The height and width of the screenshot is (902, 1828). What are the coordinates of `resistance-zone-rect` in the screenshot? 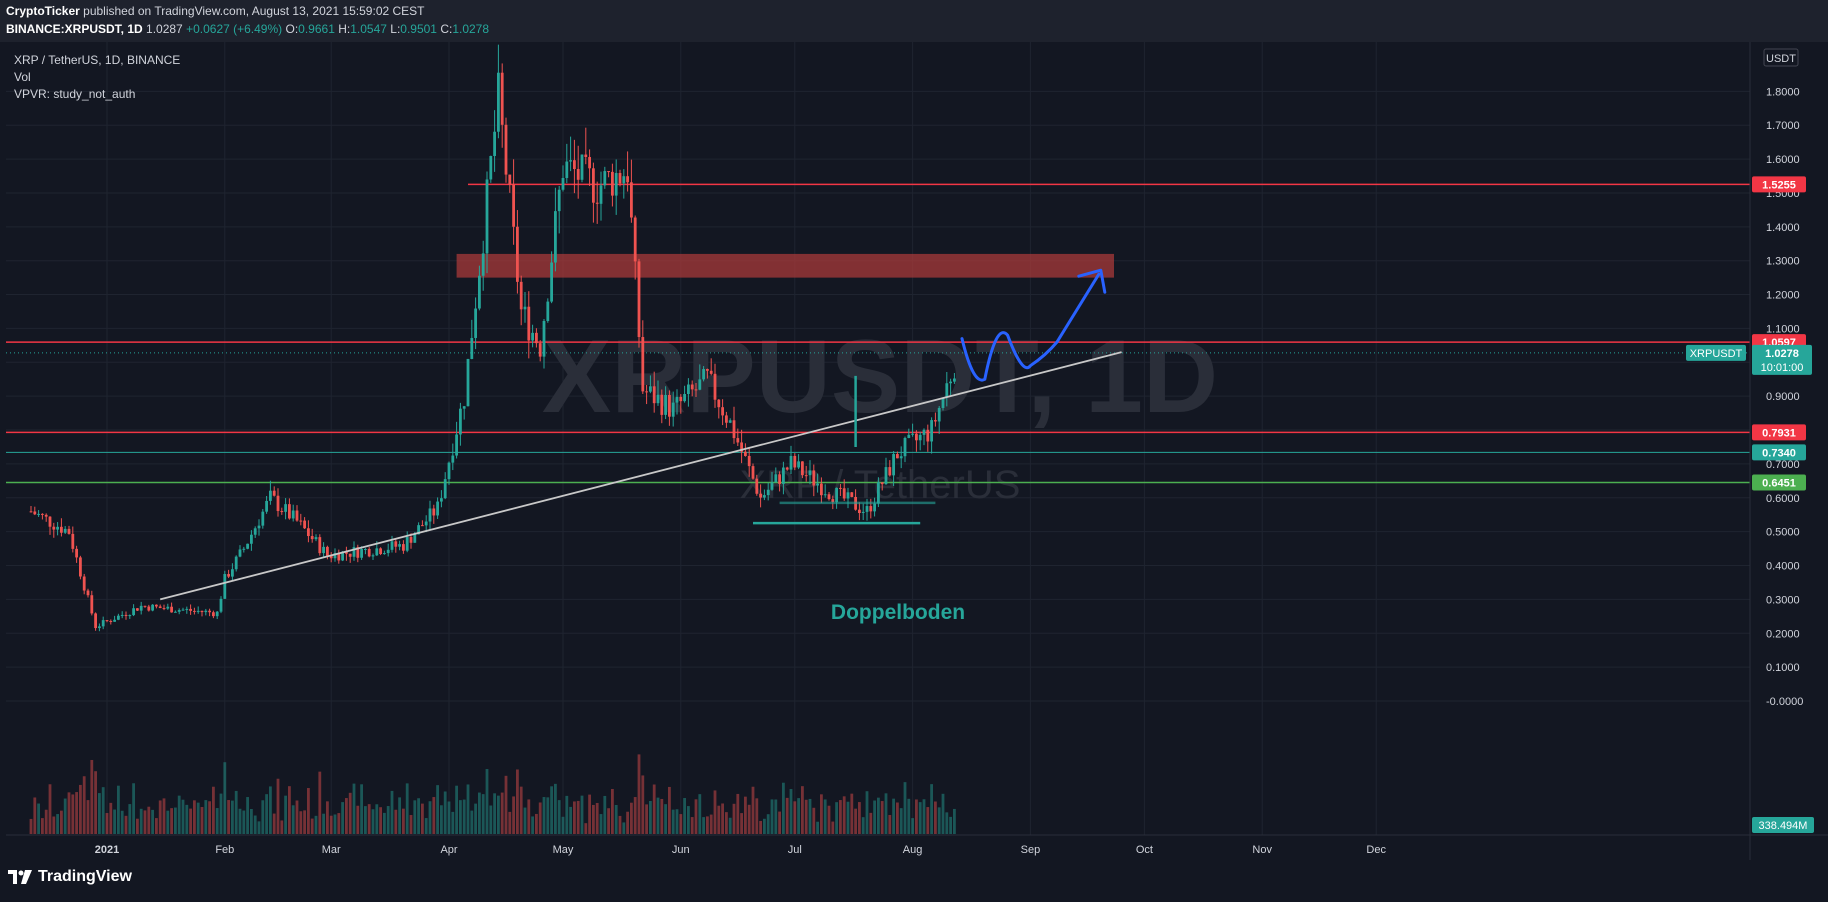 It's located at (785, 265).